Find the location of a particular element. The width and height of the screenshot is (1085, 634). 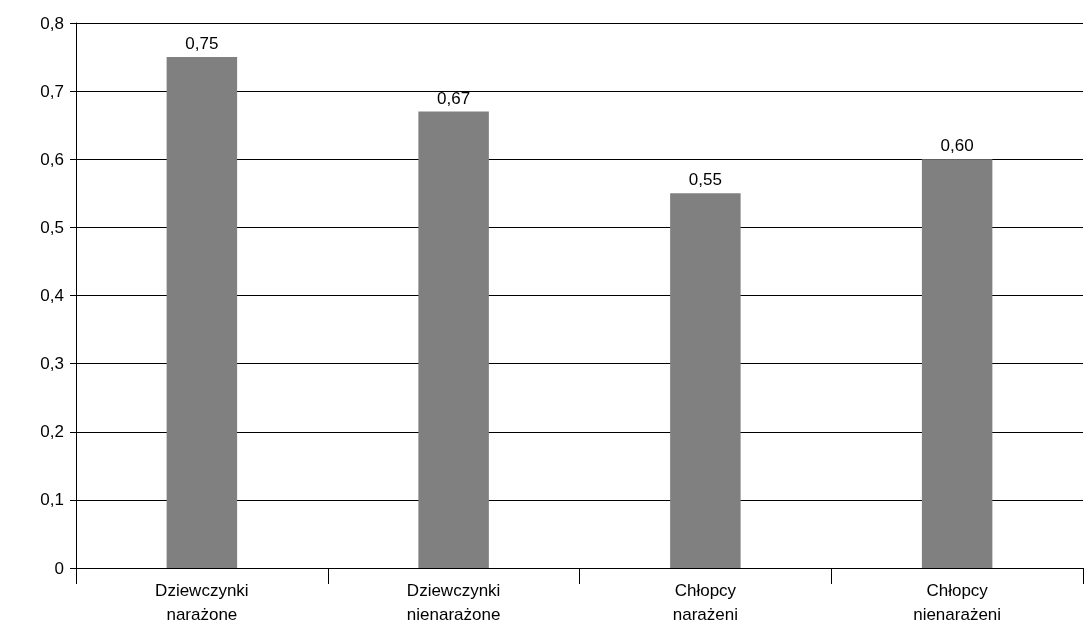

y-tick-label: 0,6 is located at coordinates (52, 159).